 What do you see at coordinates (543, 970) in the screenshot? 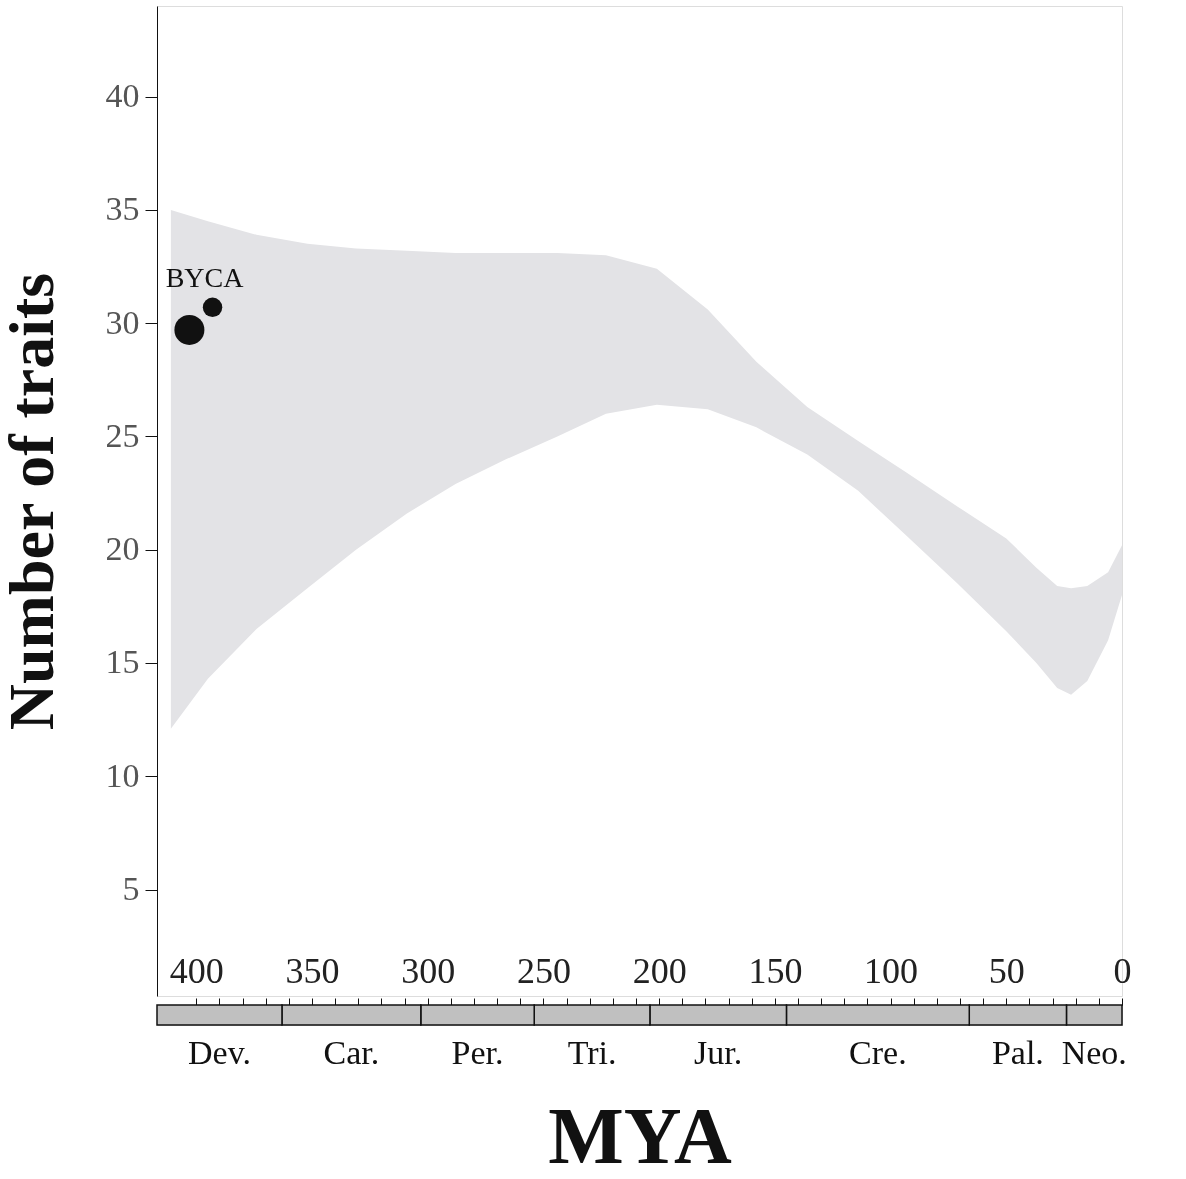
I see `x-tick-label: 250` at bounding box center [543, 970].